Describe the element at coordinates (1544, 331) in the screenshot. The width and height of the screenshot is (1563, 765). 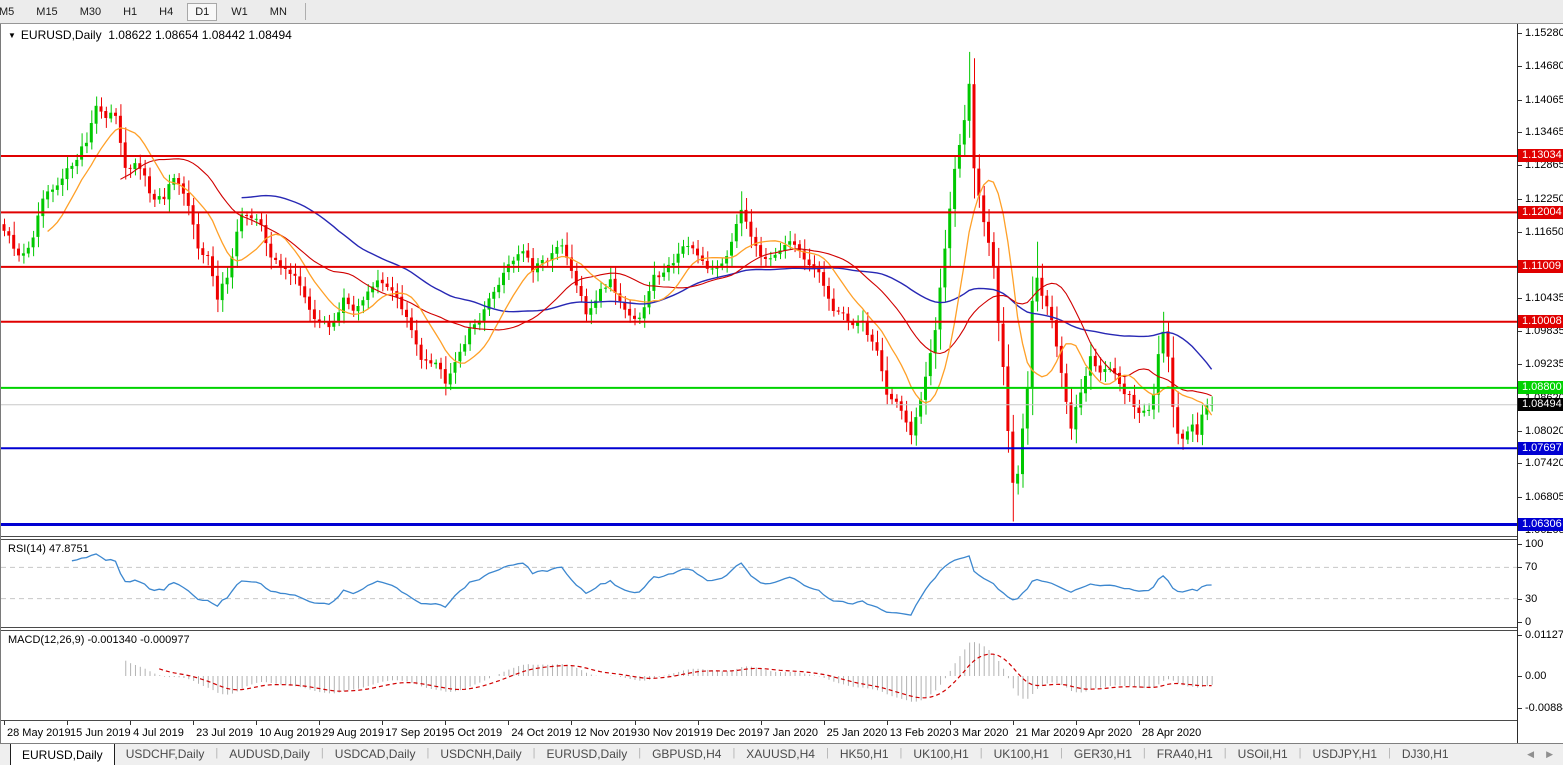
I see `price-tick-label: 1.09835` at that location.